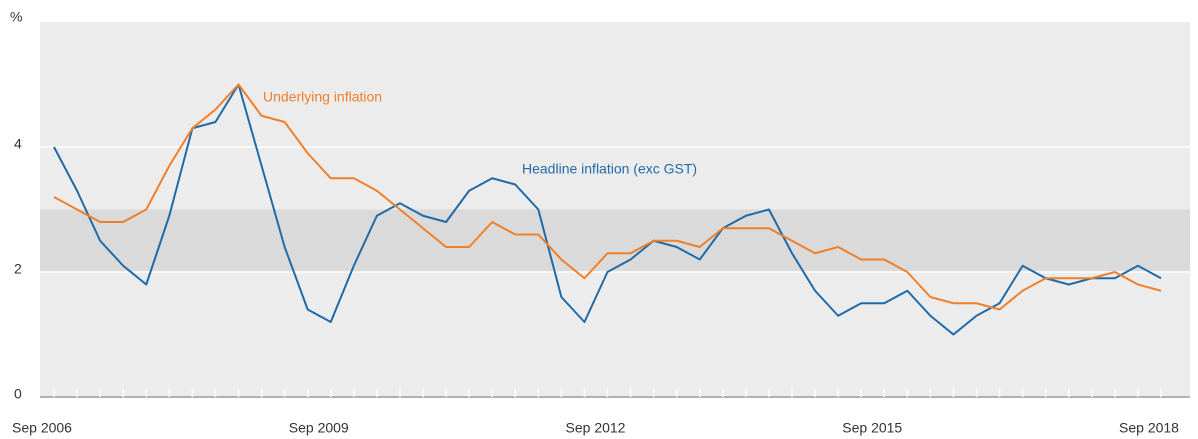 The height and width of the screenshot is (439, 1198). Describe the element at coordinates (872, 428) in the screenshot. I see `x-tick-label: Sep 2015` at that location.